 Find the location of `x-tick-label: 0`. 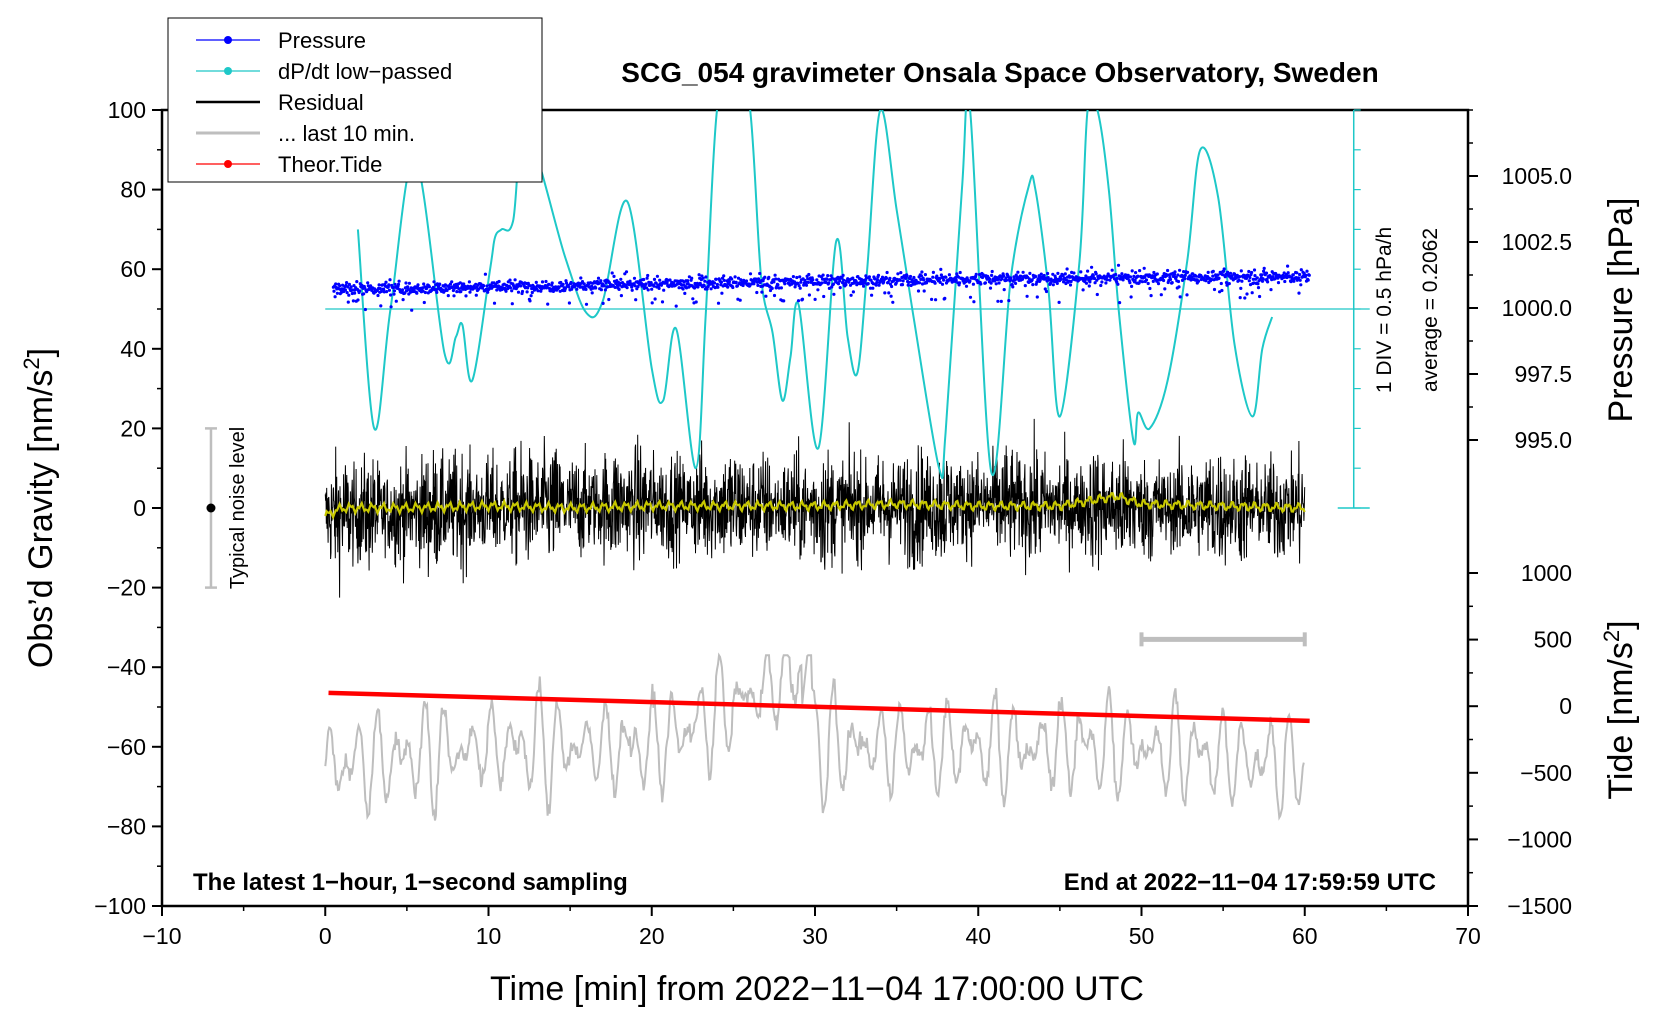

x-tick-label: 0 is located at coordinates (325, 936).